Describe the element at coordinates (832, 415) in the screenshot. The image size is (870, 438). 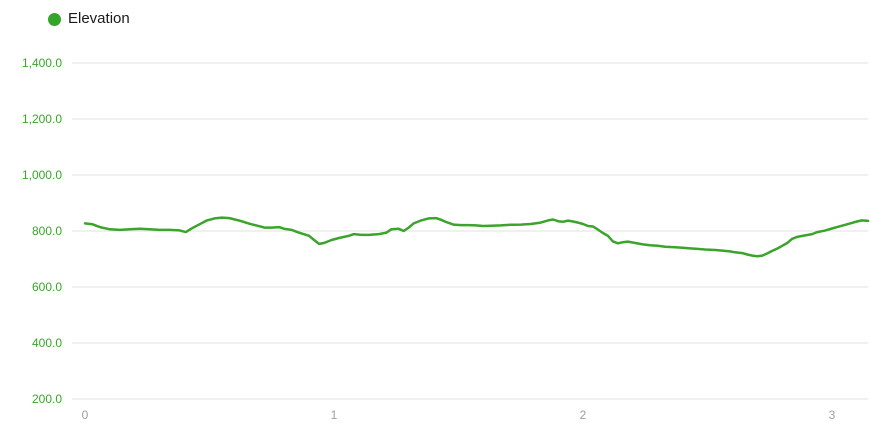
I see `x-axis-tick-label: 3` at that location.